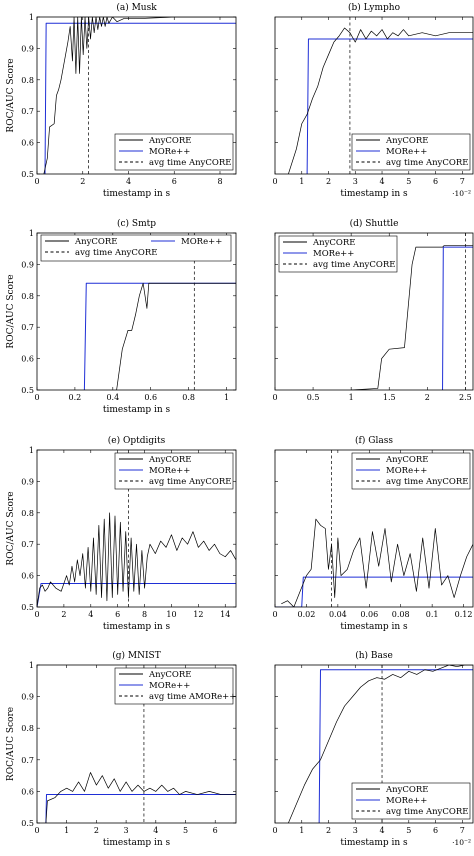  Describe the element at coordinates (27, 791) in the screenshot. I see `y-tick-label: 0.6` at that location.